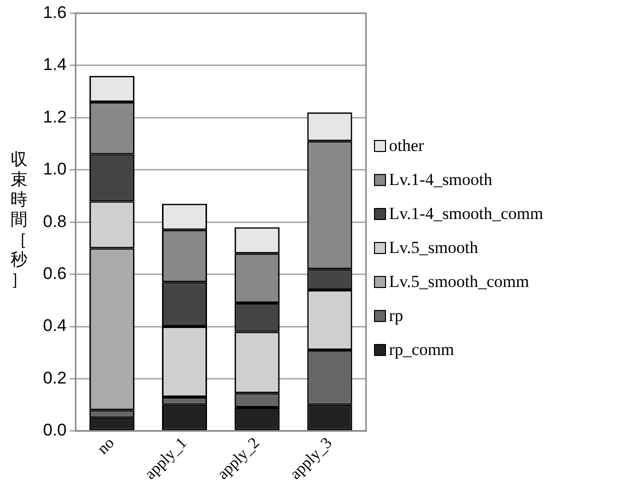 The height and width of the screenshot is (495, 630). Describe the element at coordinates (440, 180) in the screenshot. I see `legend-label: Lv.1-4_smooth` at that location.